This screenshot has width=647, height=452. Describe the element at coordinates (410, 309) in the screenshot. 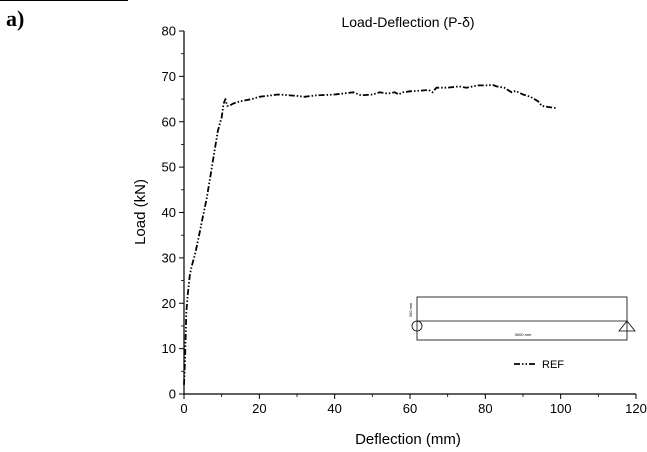

I see `beam-height-label: 300 mm` at that location.